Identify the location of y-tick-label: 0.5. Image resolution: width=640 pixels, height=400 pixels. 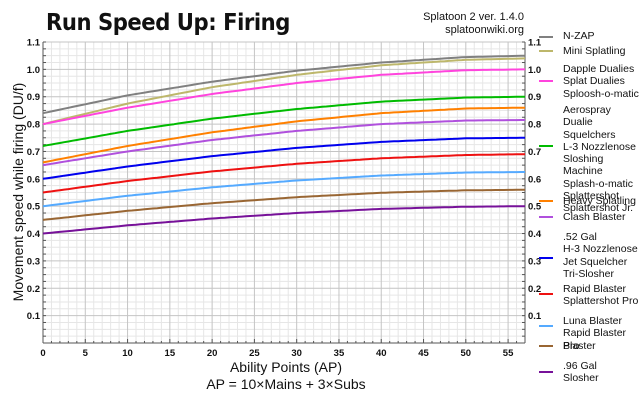
(34, 207).